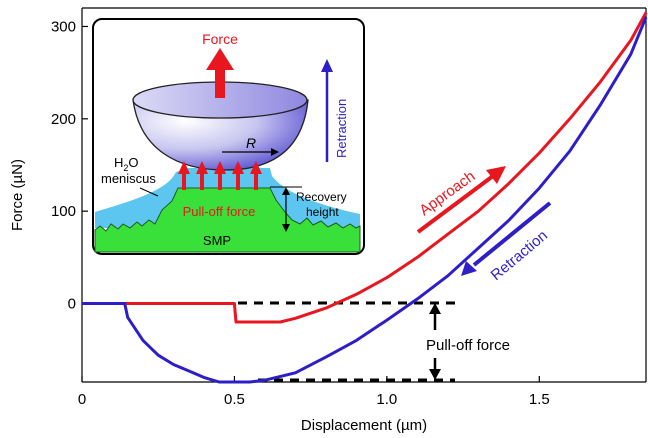 The image size is (648, 438). Describe the element at coordinates (220, 39) in the screenshot. I see `inset-force-label: Force` at that location.